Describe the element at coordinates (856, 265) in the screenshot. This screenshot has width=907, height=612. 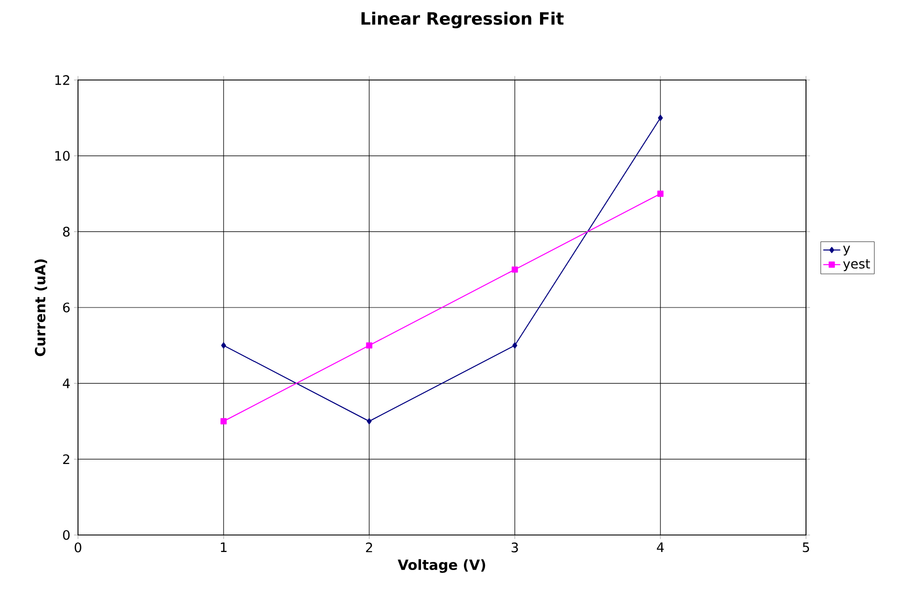
I see `legend-label: yest` at that location.